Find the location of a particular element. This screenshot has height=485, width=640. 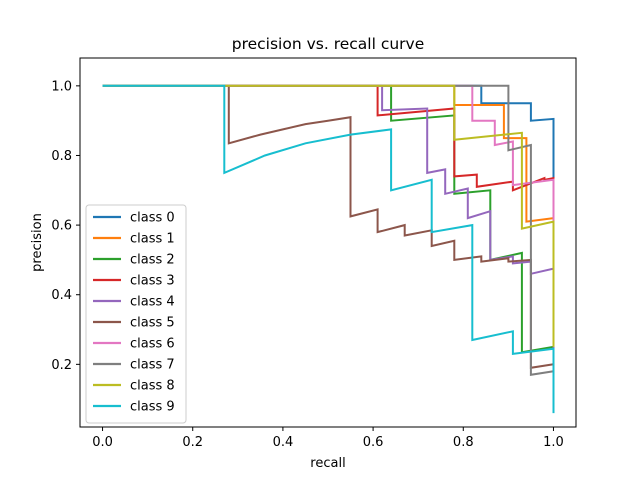

legend-label: class 3 is located at coordinates (152, 281).